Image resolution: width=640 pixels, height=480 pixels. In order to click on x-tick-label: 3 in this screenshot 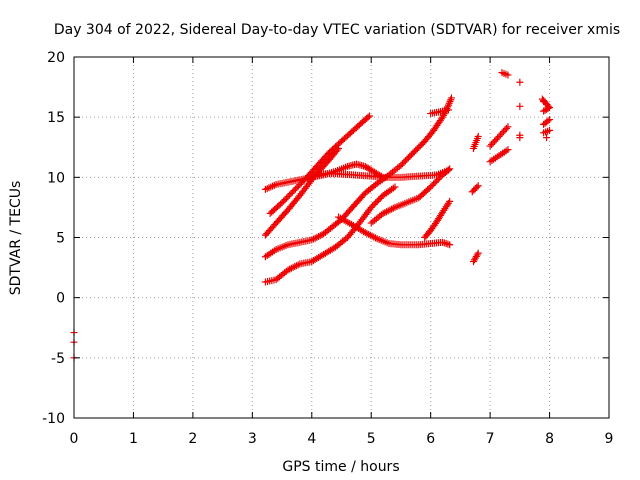, I will do `click(252, 439)`.